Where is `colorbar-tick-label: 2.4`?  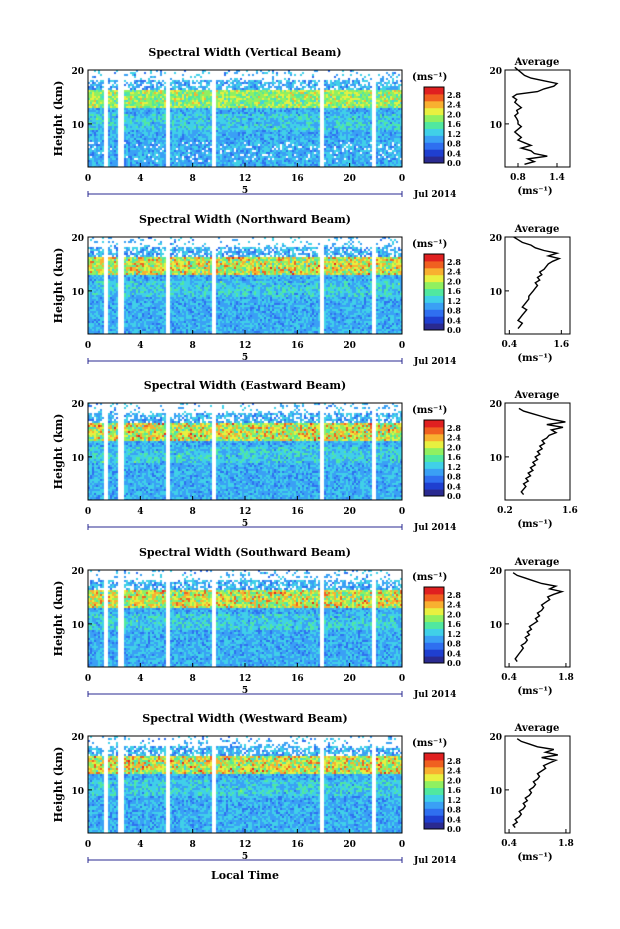
colorbar-tick-label: 2.4 is located at coordinates (454, 605).